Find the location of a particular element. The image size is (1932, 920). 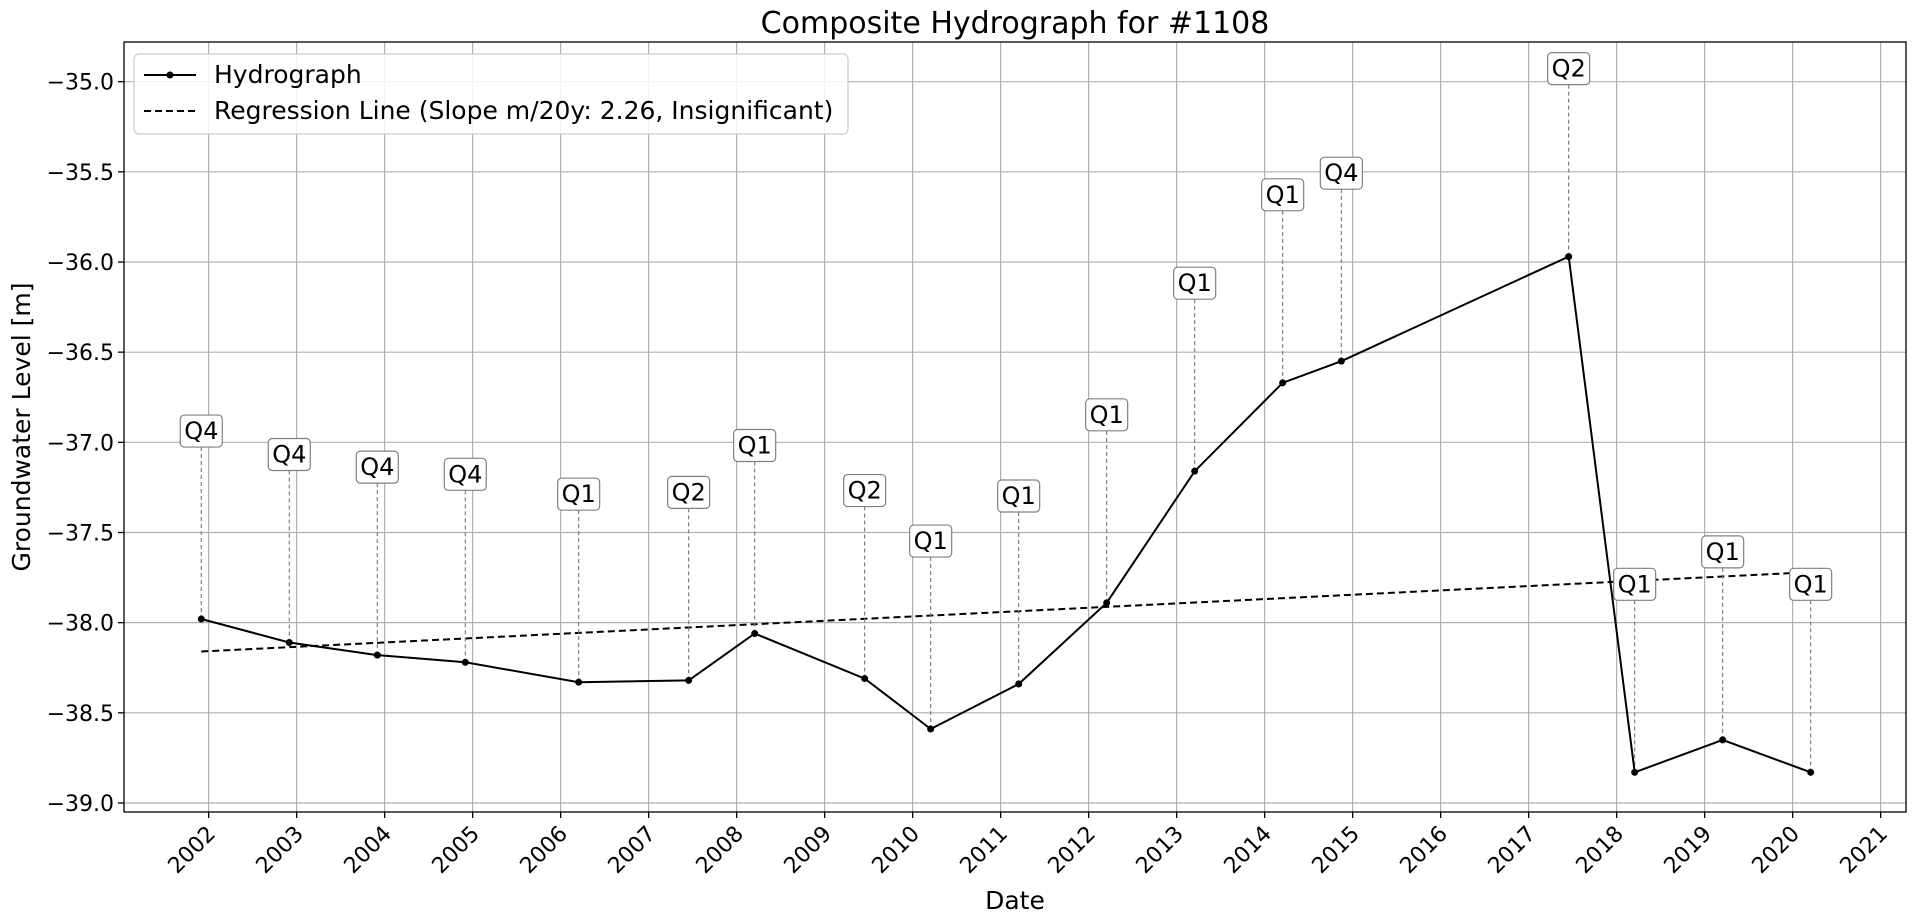

x-tick-label: 2007 is located at coordinates (632, 850).